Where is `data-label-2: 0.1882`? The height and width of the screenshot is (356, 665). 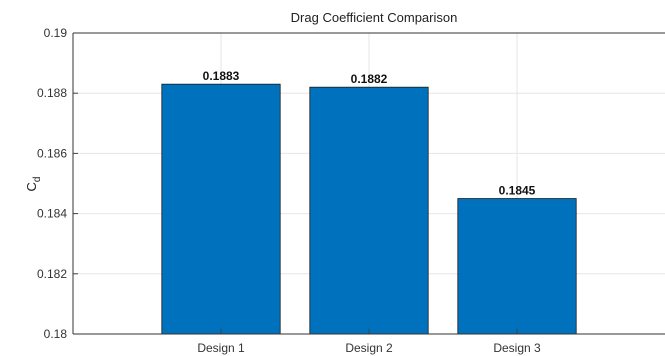
data-label-2: 0.1882 is located at coordinates (369, 79).